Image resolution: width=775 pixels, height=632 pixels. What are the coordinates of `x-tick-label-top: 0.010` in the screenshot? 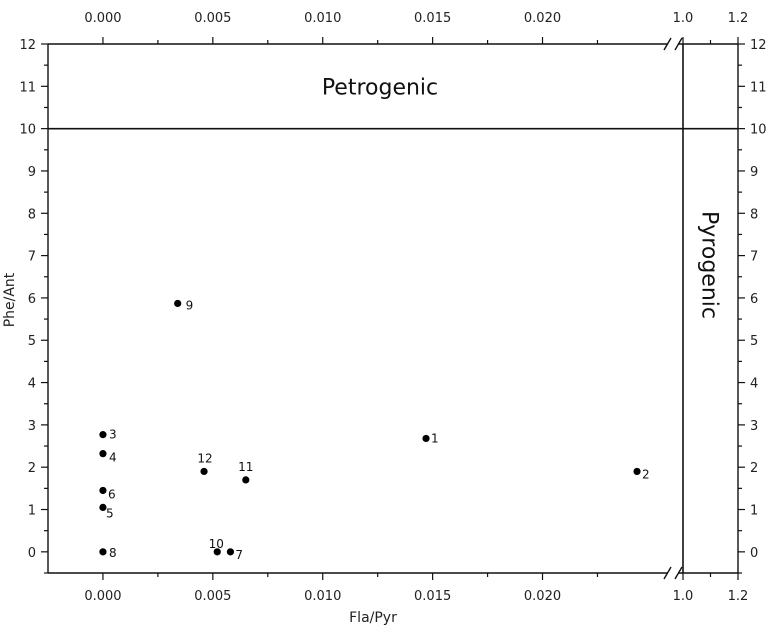 It's located at (322, 18).